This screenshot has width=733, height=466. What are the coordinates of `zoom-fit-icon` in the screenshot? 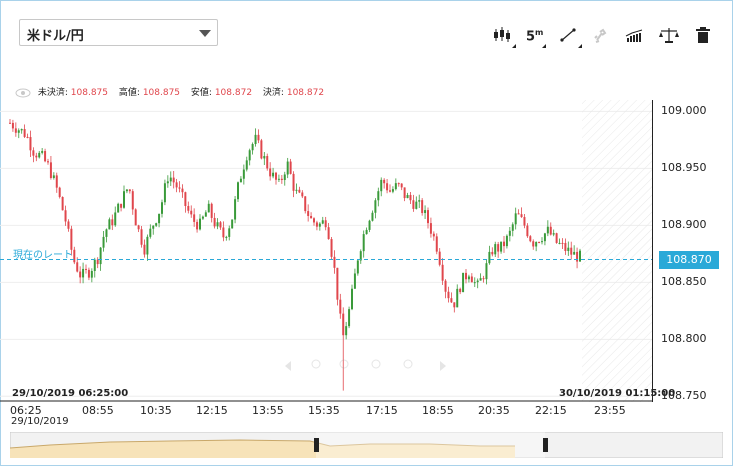 It's located at (408, 364).